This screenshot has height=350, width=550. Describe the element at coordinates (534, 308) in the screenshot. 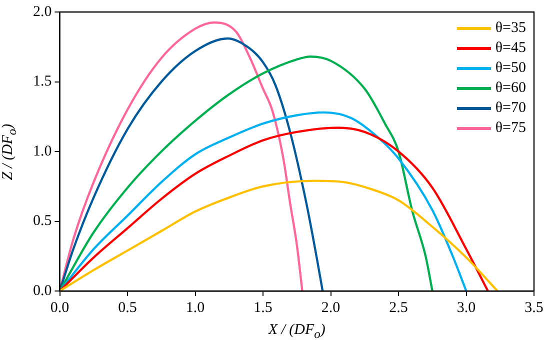

I see `x-tick-label: 3.5` at that location.